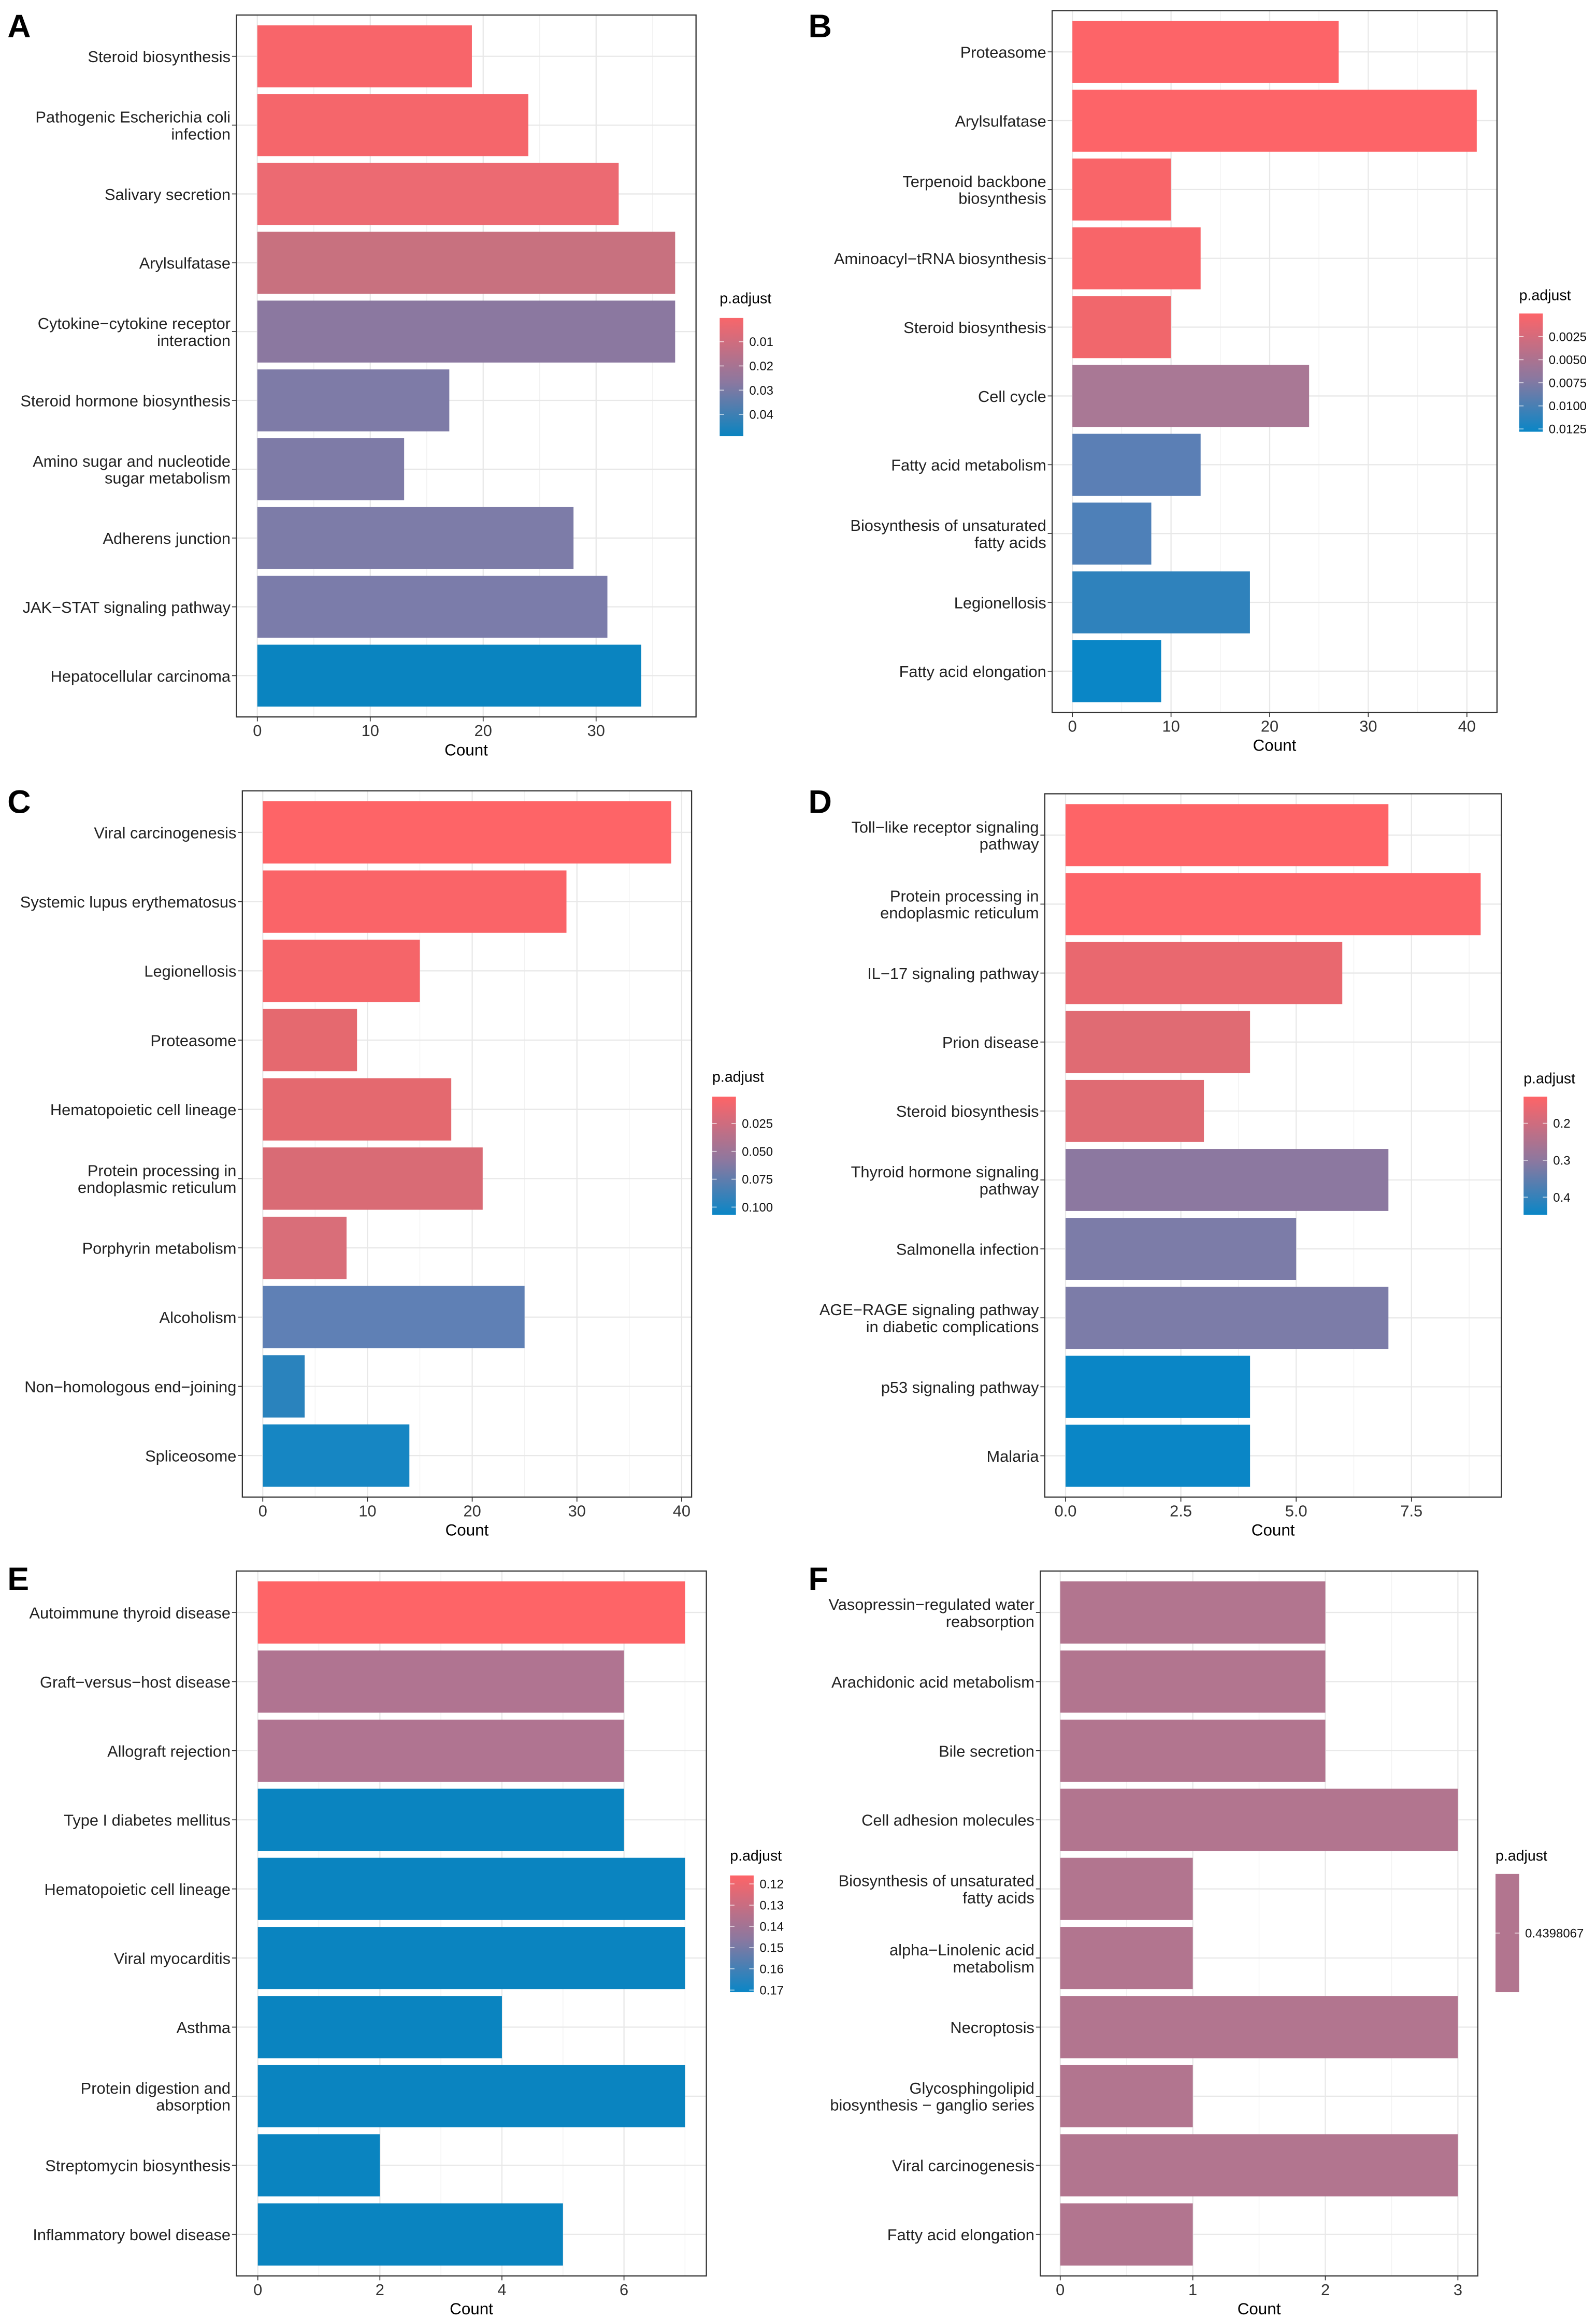 The width and height of the screenshot is (1596, 2319). I want to click on category-label: Systemic lupus erythematosus, so click(128, 902).